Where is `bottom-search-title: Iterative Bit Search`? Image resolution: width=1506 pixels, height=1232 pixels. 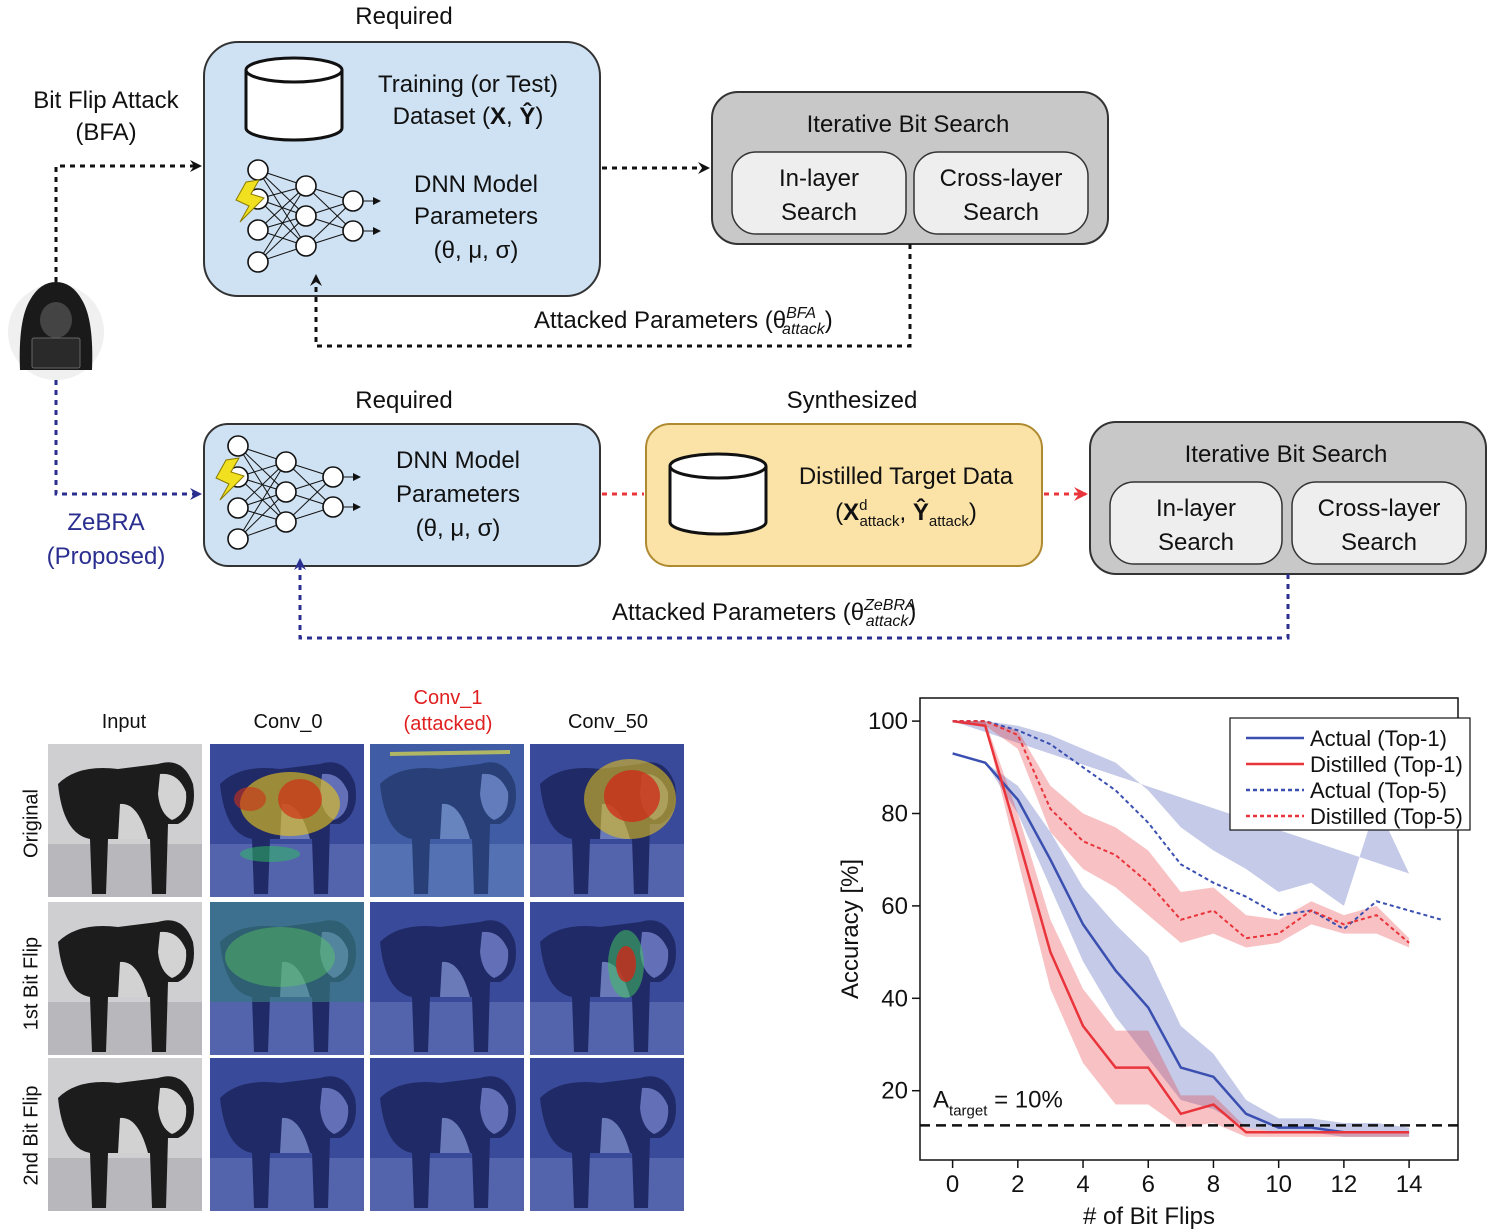
bottom-search-title: Iterative Bit Search is located at coordinates (1286, 454).